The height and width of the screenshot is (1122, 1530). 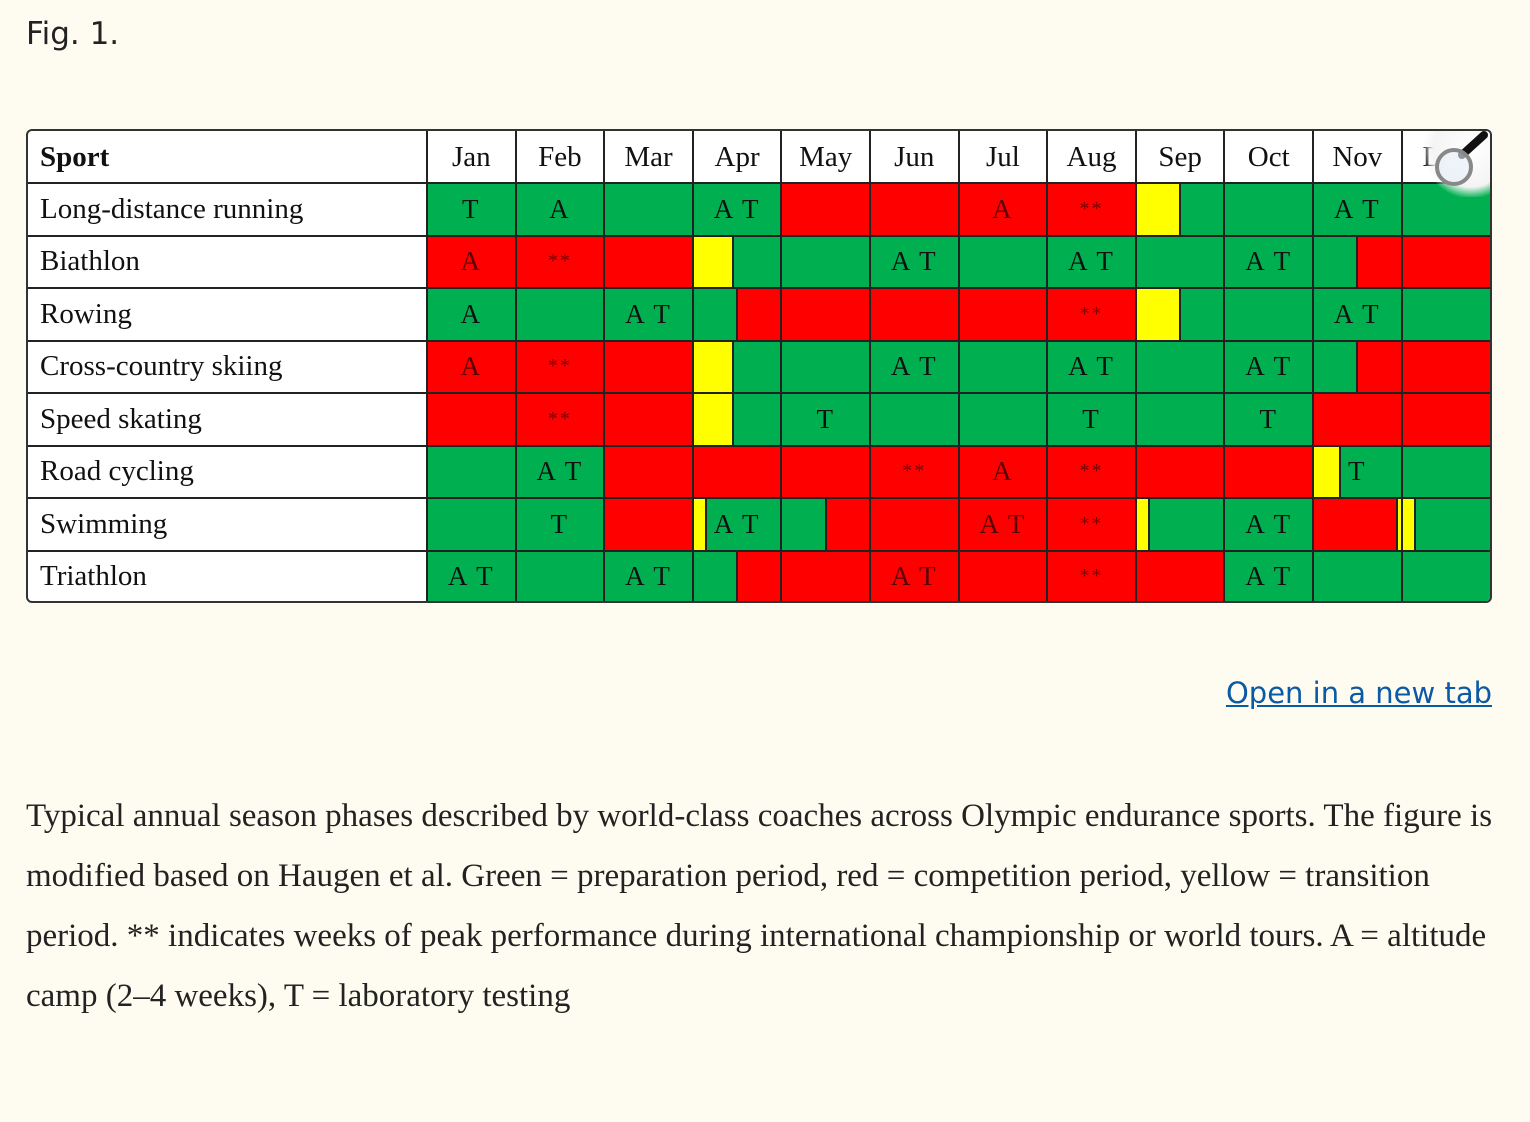 I want to click on row-label-sport: Rowing, so click(x=86, y=313).